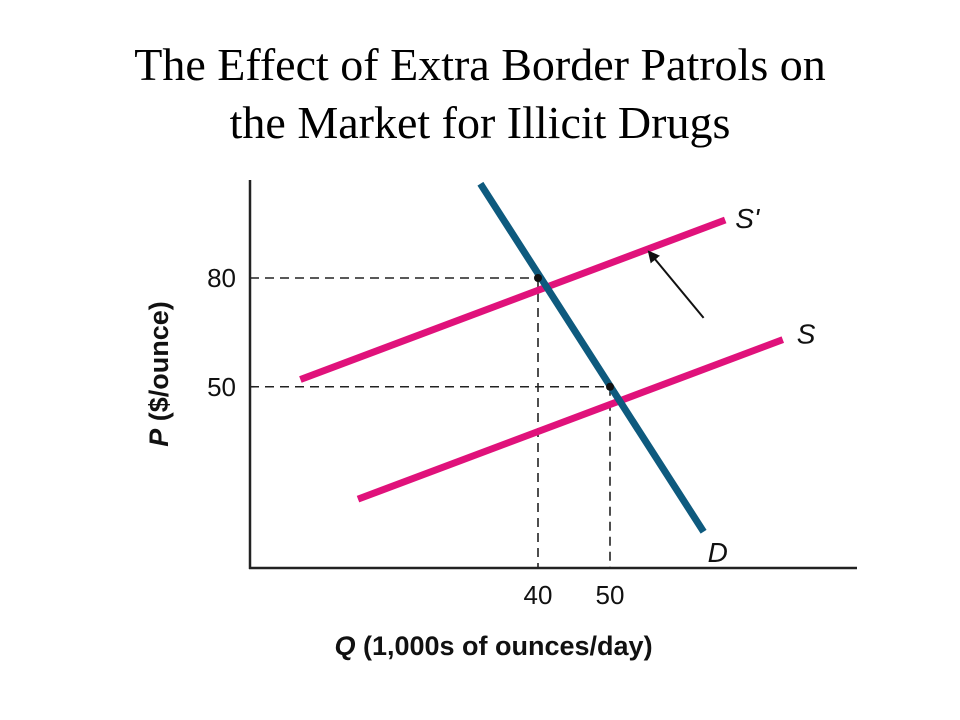  What do you see at coordinates (480, 122) in the screenshot?
I see `title-line-2: the Market for Illicit Drugs` at bounding box center [480, 122].